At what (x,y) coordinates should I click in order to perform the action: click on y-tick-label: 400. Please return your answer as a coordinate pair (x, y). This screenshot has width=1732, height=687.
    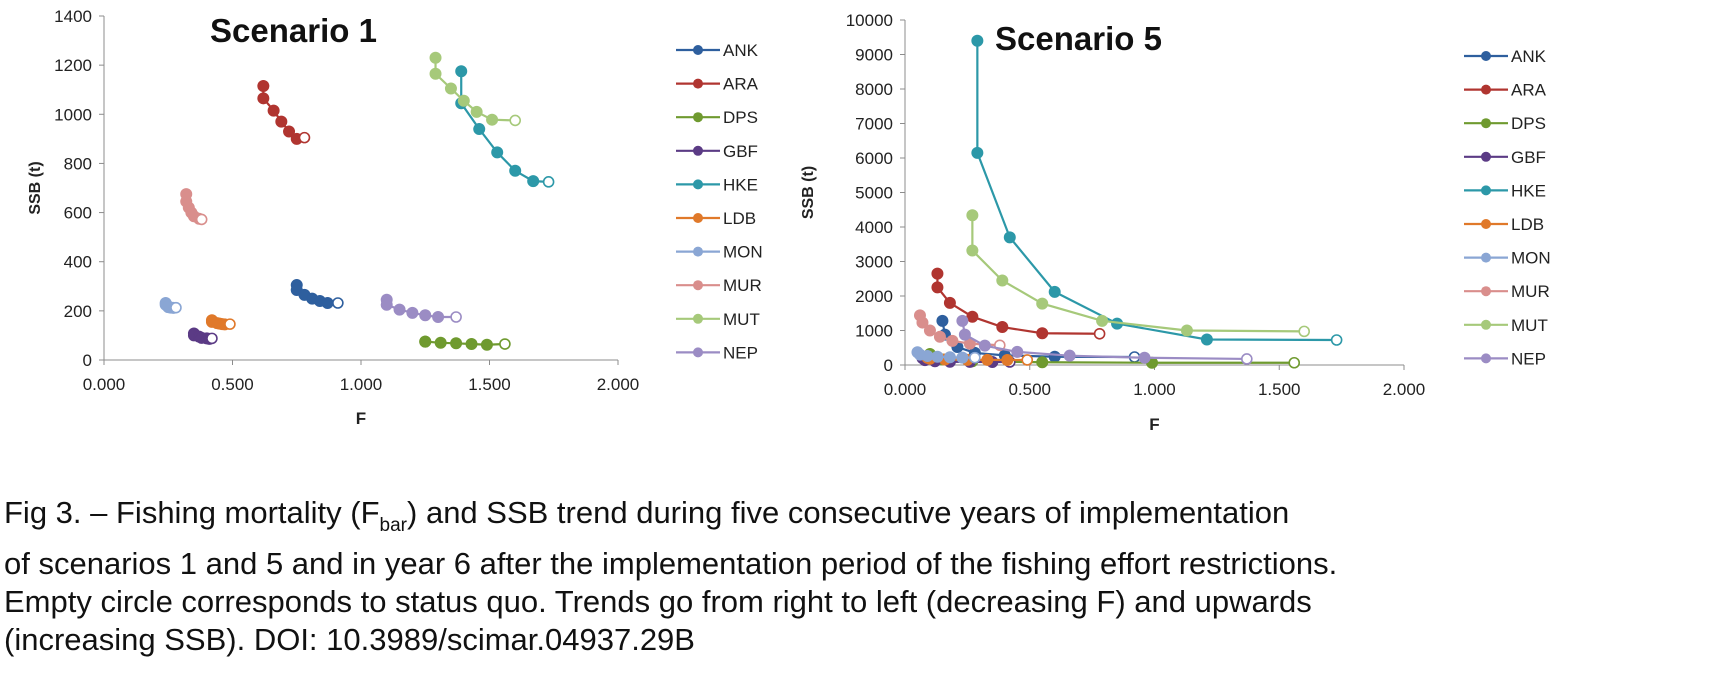
    Looking at the image, I should click on (78, 262).